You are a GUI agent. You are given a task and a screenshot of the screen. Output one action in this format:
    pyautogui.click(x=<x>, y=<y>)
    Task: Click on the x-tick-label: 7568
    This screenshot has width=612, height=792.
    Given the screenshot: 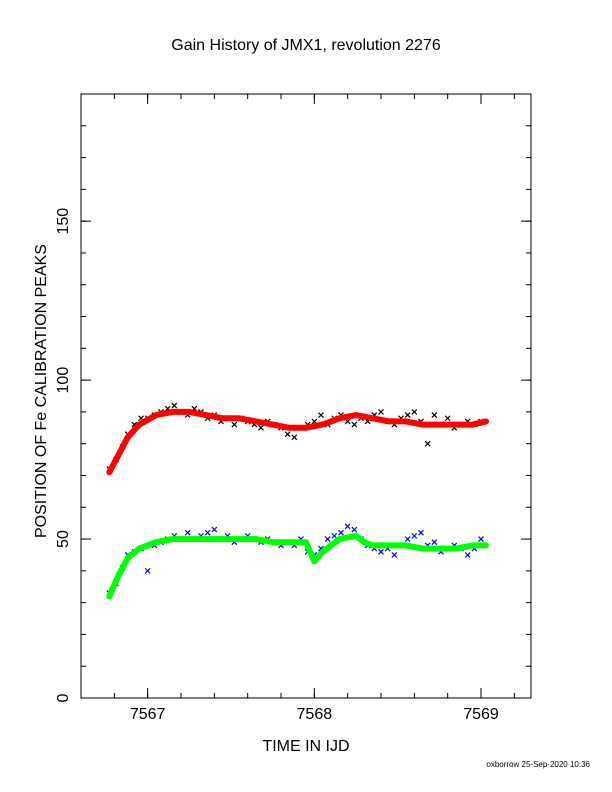 What is the action you would take?
    pyautogui.click(x=315, y=714)
    